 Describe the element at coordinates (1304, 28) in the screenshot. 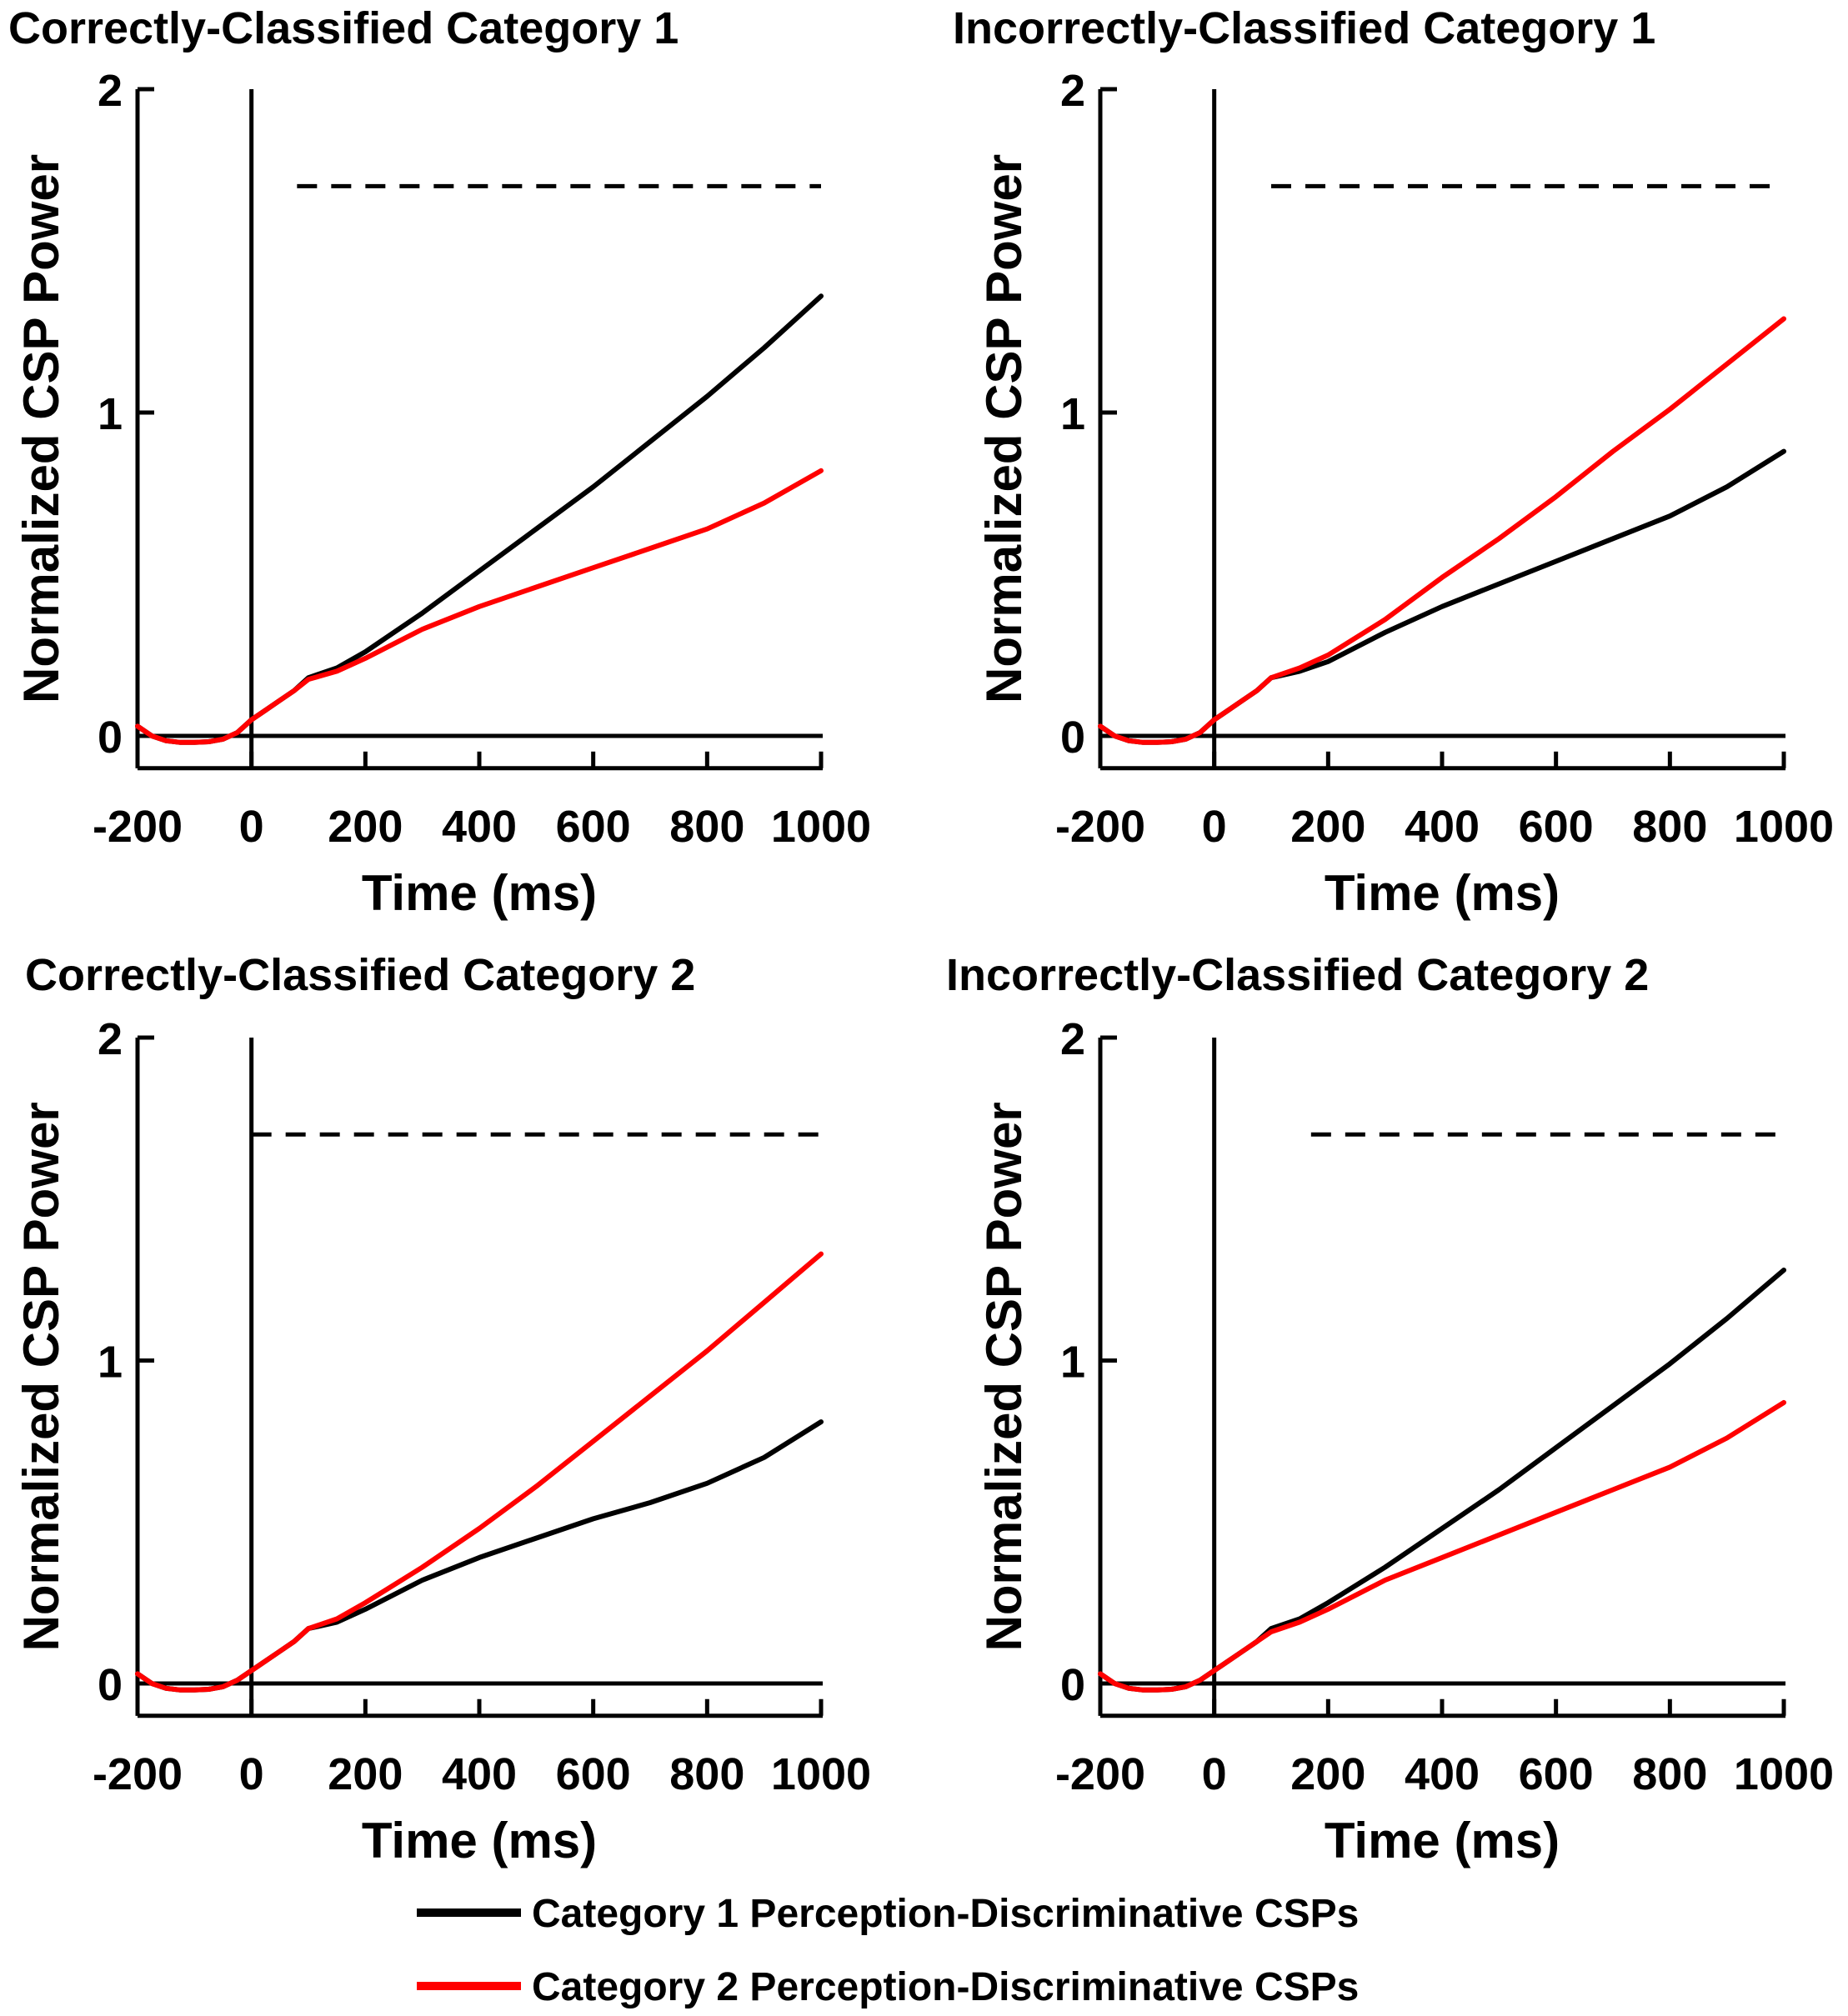

I see `panel-title: Incorrectly-Classified Category 1` at that location.